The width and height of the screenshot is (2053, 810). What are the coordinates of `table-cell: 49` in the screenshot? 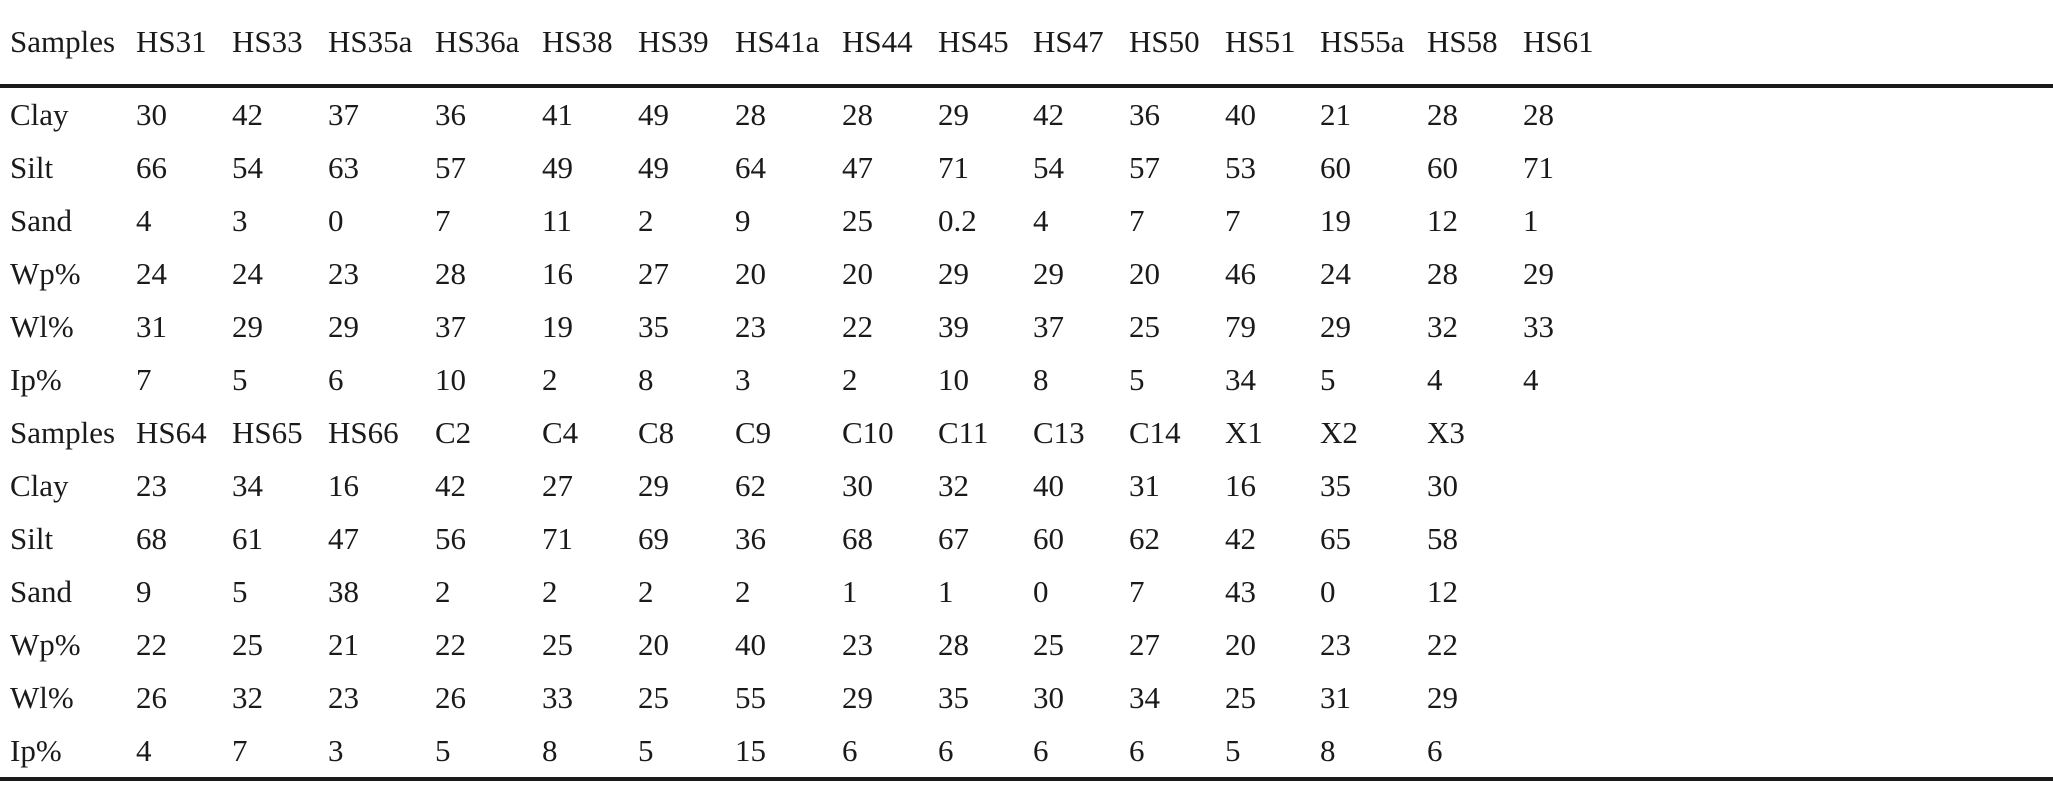 It's located at (653, 167).